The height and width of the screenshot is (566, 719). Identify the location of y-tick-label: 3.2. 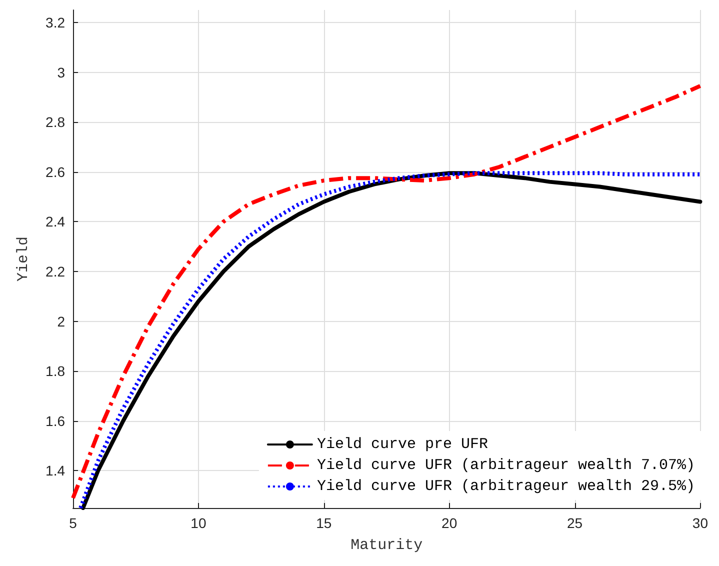
(56, 22).